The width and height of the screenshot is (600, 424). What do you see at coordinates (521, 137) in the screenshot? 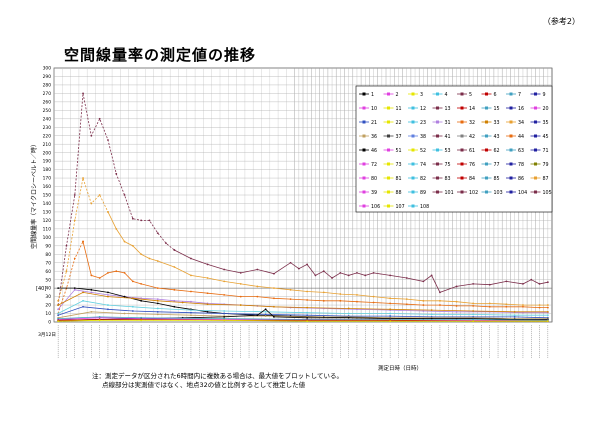
I see `legend-label: 44` at bounding box center [521, 137].